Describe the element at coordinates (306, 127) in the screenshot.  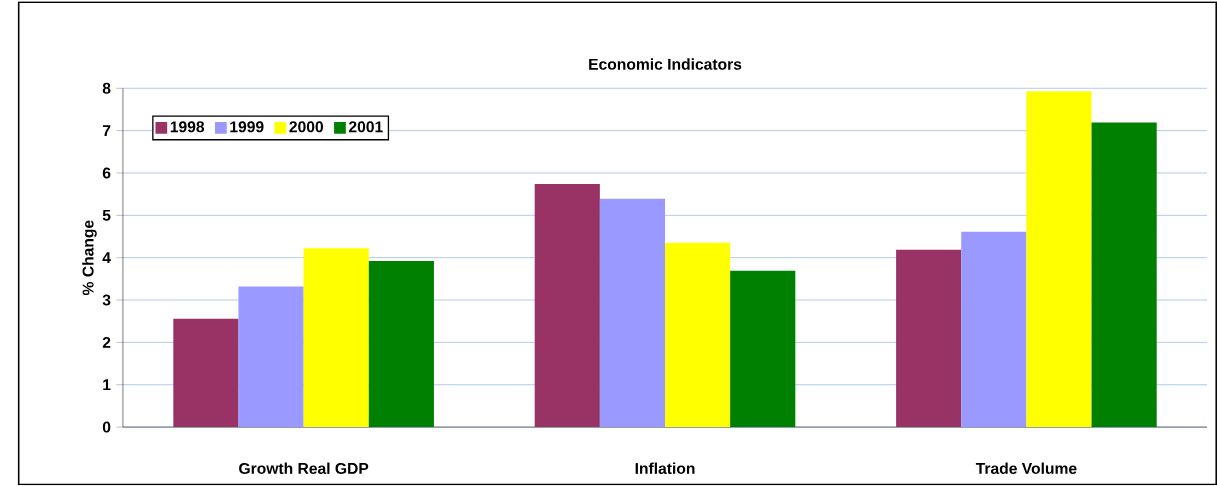
I see `legend-label: 2000` at that location.